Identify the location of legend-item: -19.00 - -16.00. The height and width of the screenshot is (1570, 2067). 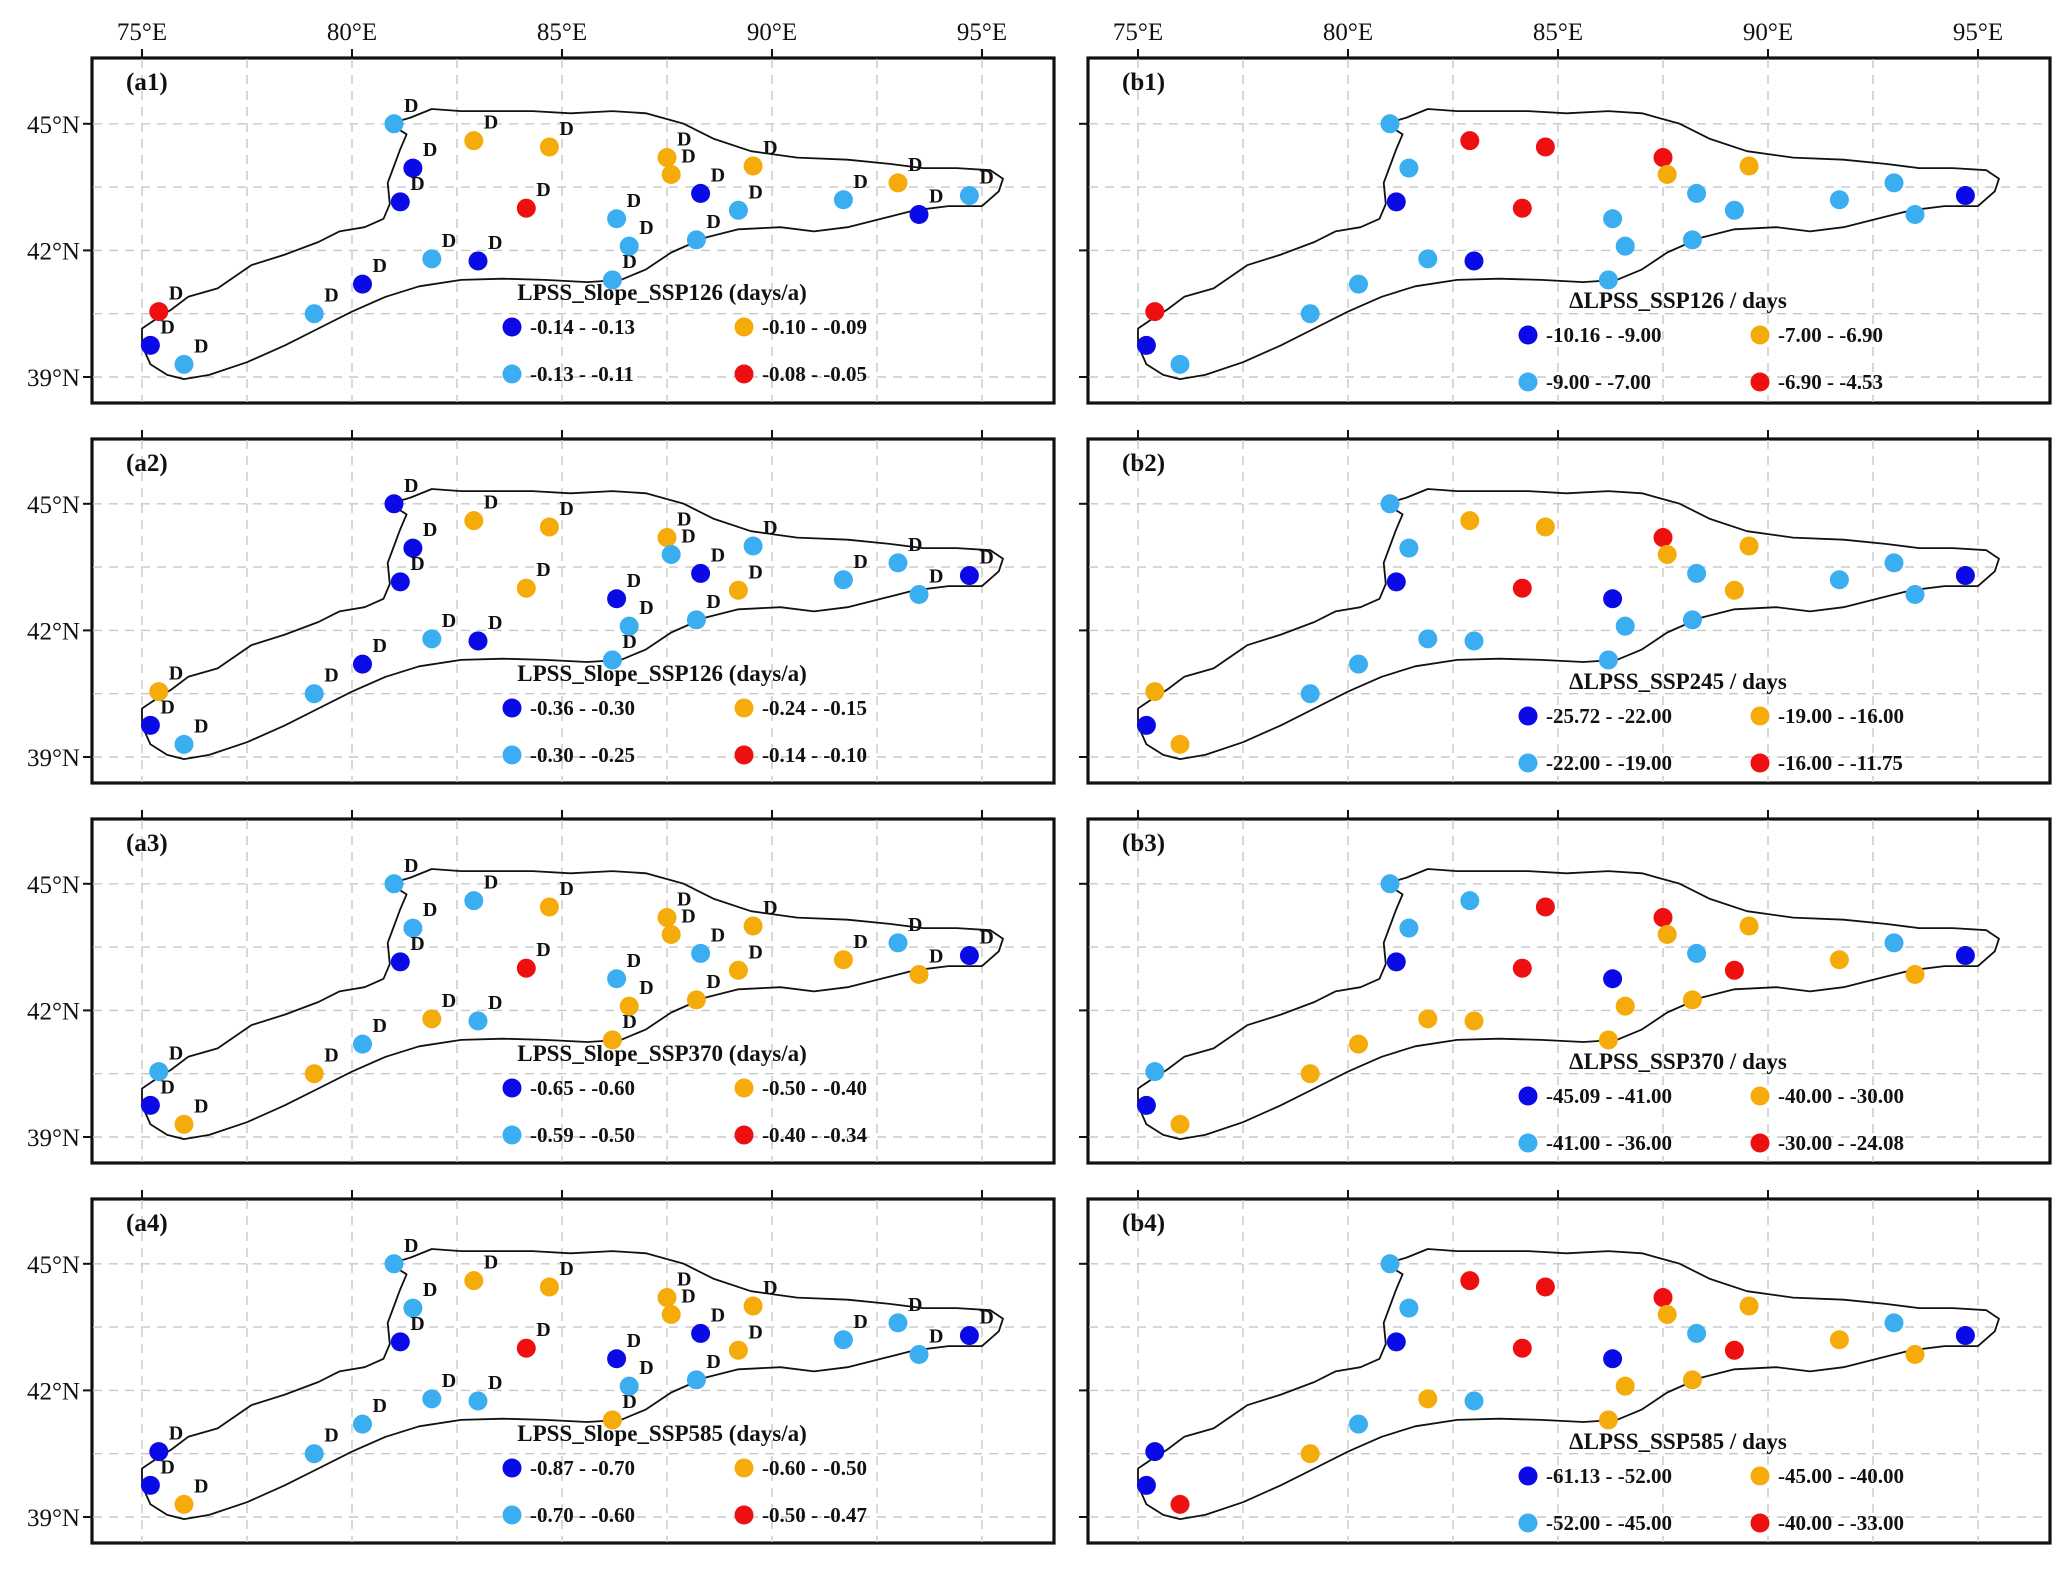
(1841, 716).